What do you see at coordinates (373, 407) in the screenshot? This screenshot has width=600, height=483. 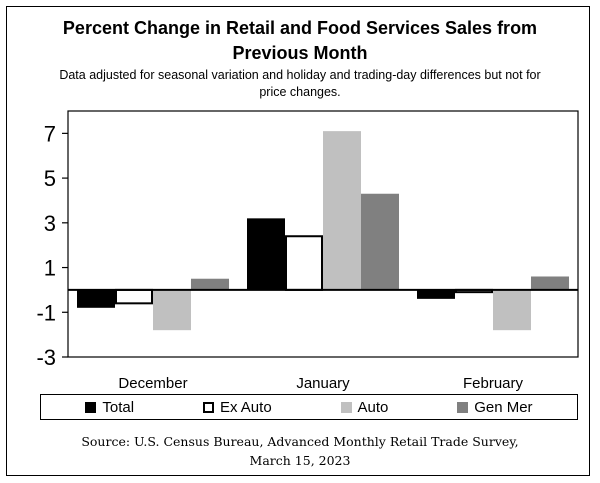 I see `legend-label-auto: Auto` at bounding box center [373, 407].